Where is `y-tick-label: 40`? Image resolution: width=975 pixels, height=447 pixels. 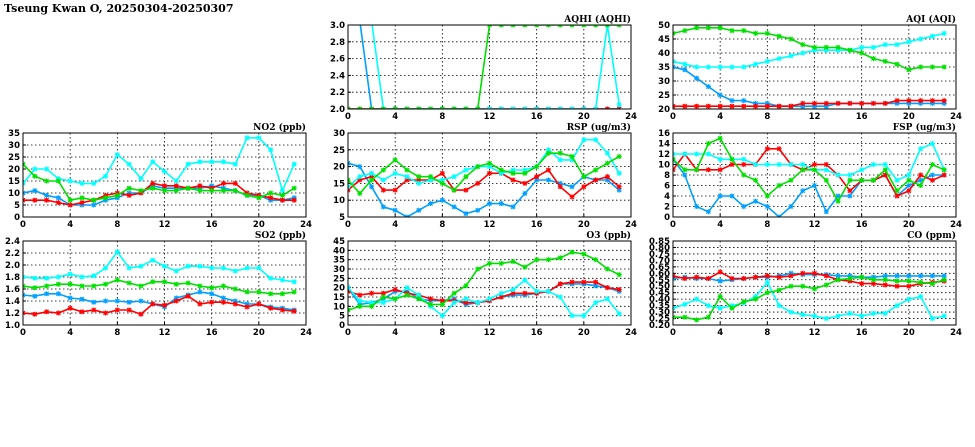
y-tick-label: 40 is located at coordinates (664, 54).